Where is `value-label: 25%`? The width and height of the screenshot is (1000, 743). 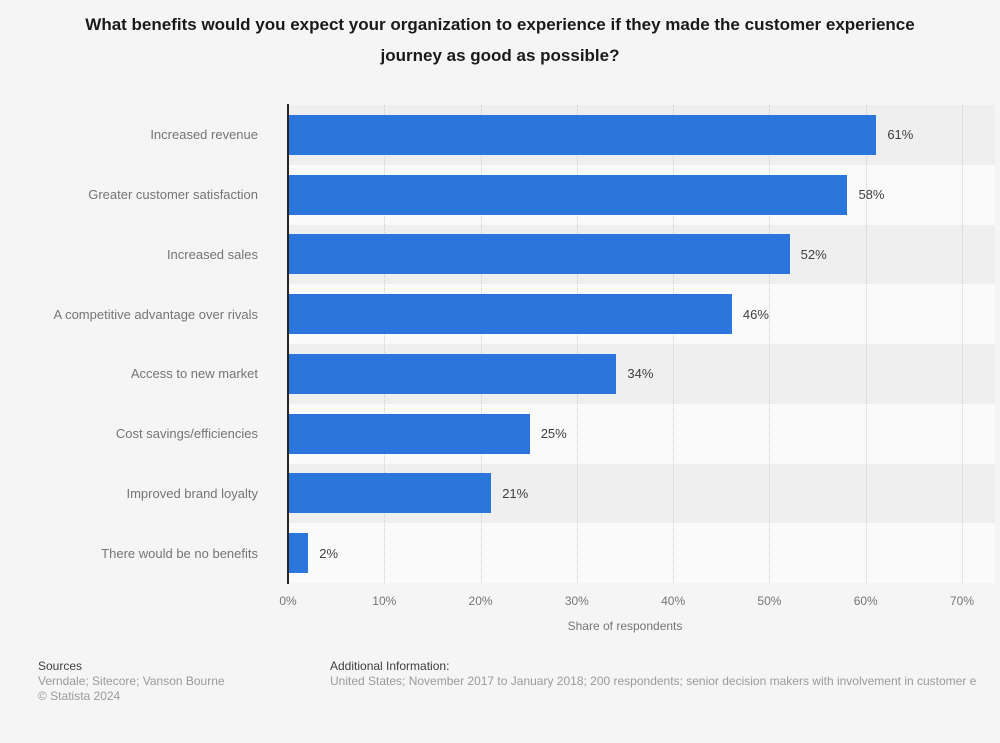
value-label: 25% is located at coordinates (553, 434).